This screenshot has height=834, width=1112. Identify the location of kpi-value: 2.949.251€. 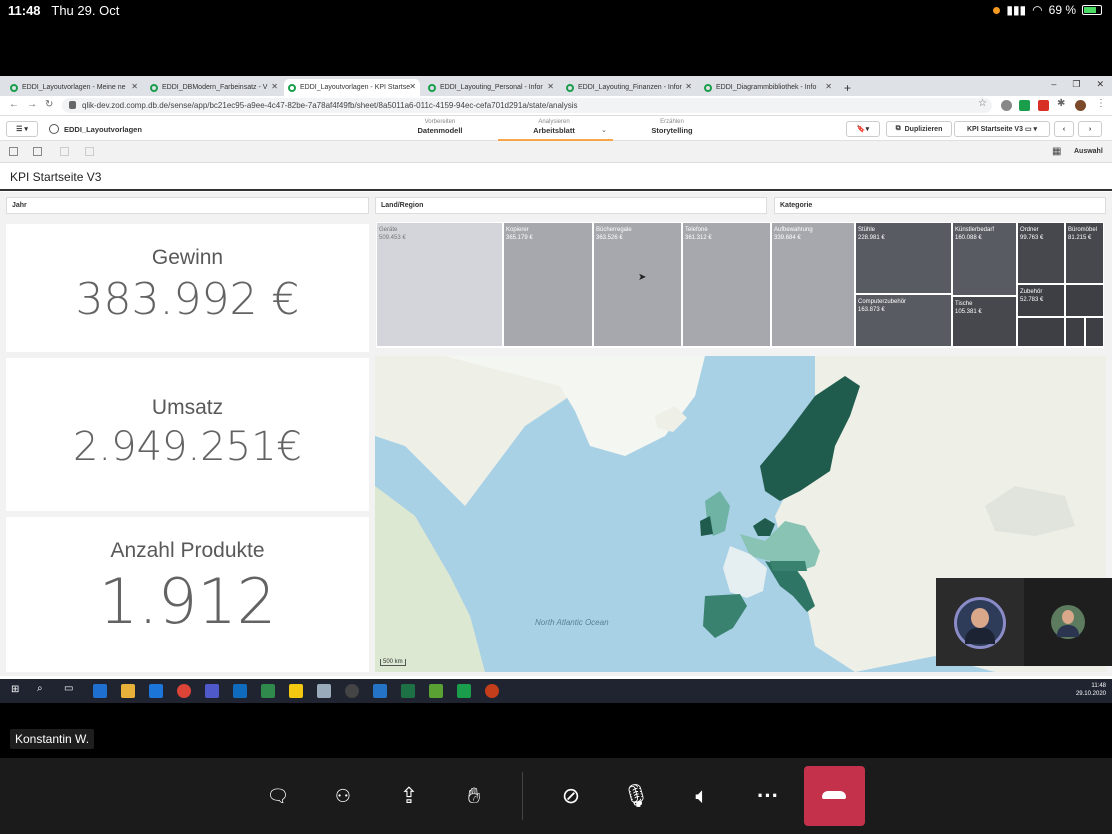
(187, 447).